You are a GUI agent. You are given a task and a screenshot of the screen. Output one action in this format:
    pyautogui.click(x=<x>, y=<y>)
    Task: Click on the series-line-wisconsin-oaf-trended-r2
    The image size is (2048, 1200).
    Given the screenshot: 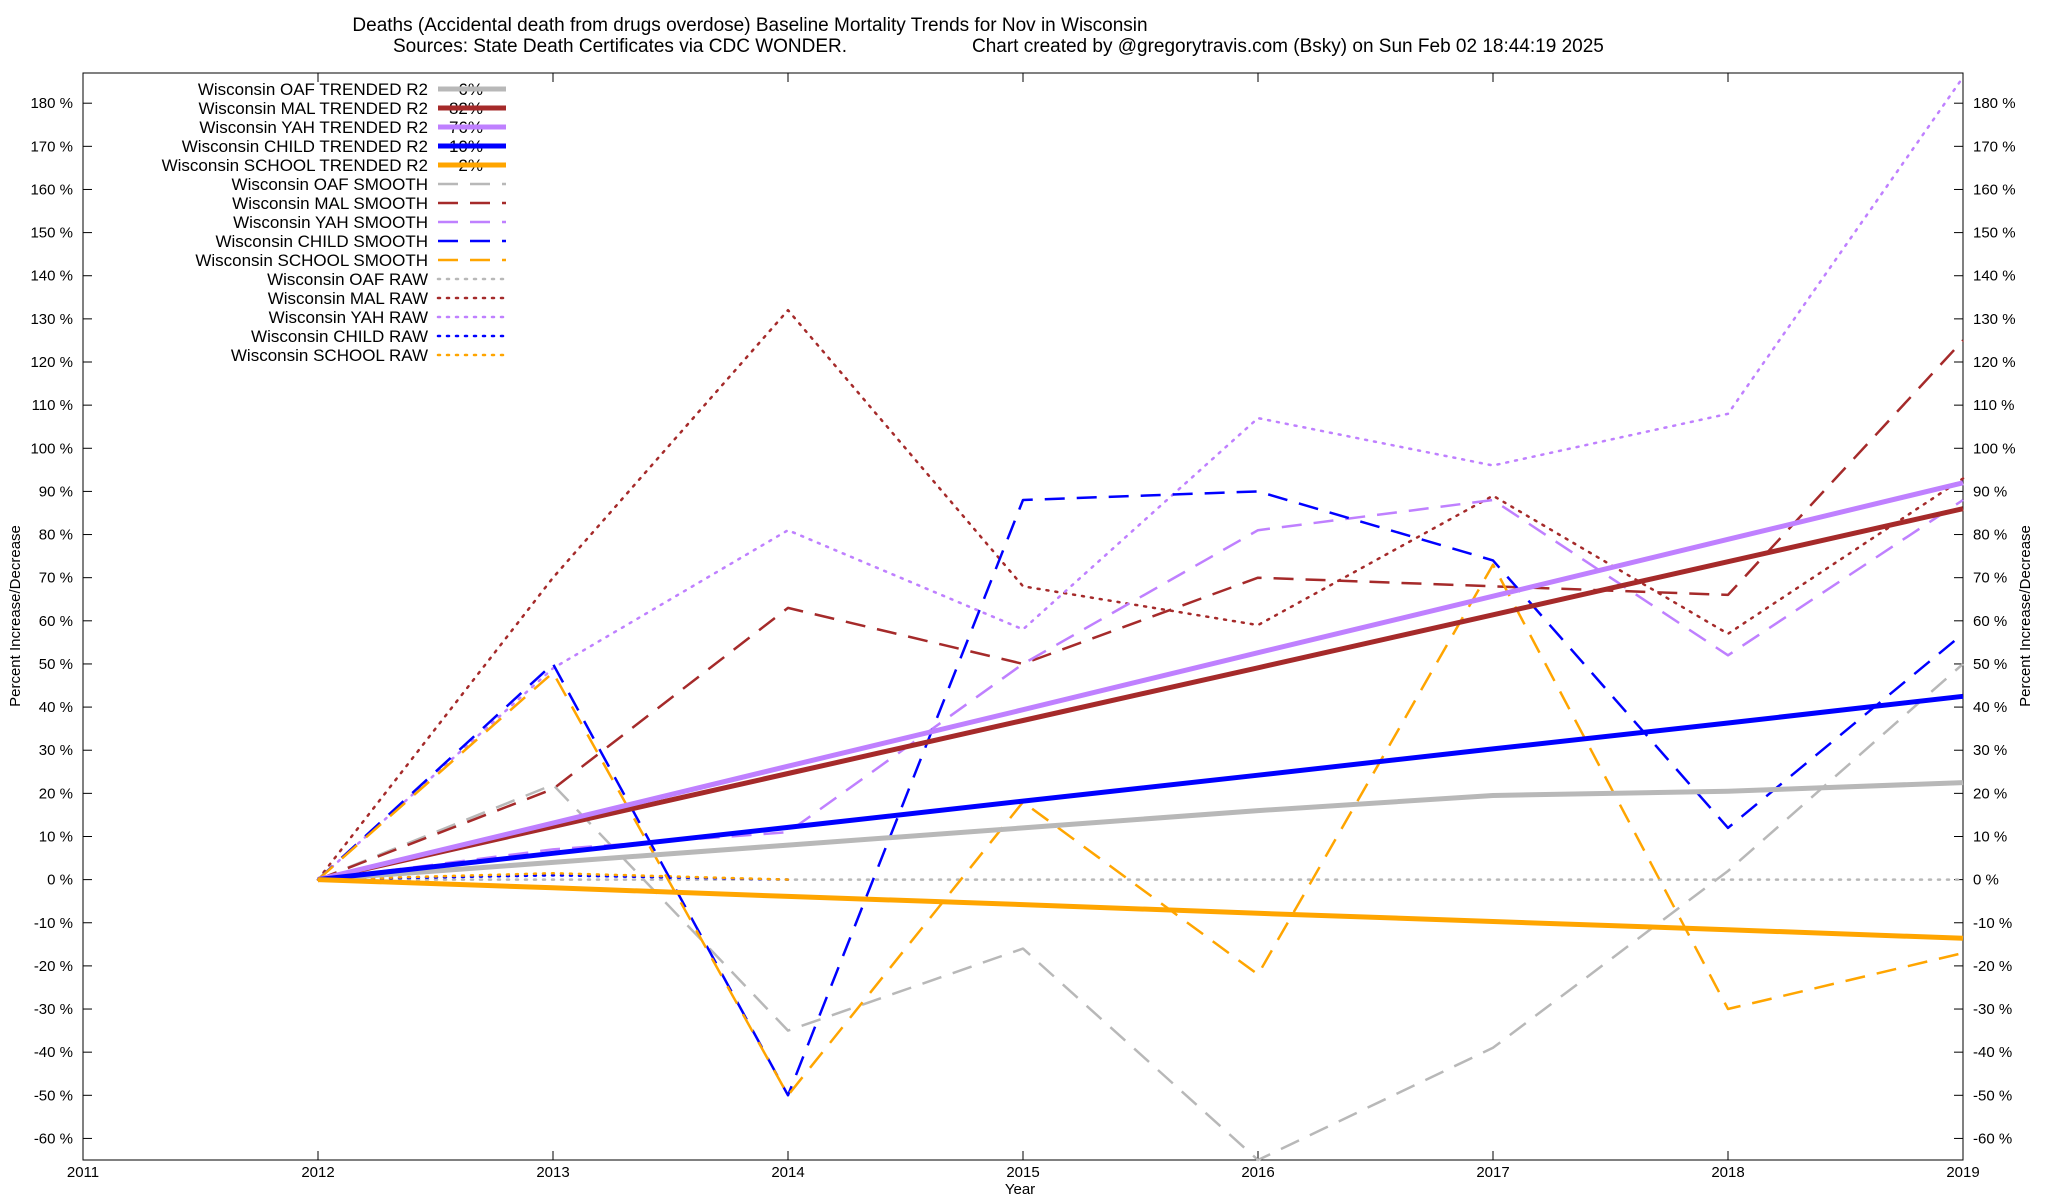 What is the action you would take?
    pyautogui.click(x=1140, y=831)
    